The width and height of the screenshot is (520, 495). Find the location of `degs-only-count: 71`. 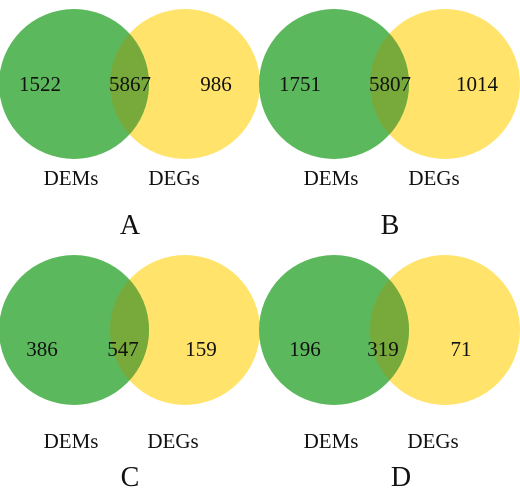

degs-only-count: 71 is located at coordinates (461, 349).